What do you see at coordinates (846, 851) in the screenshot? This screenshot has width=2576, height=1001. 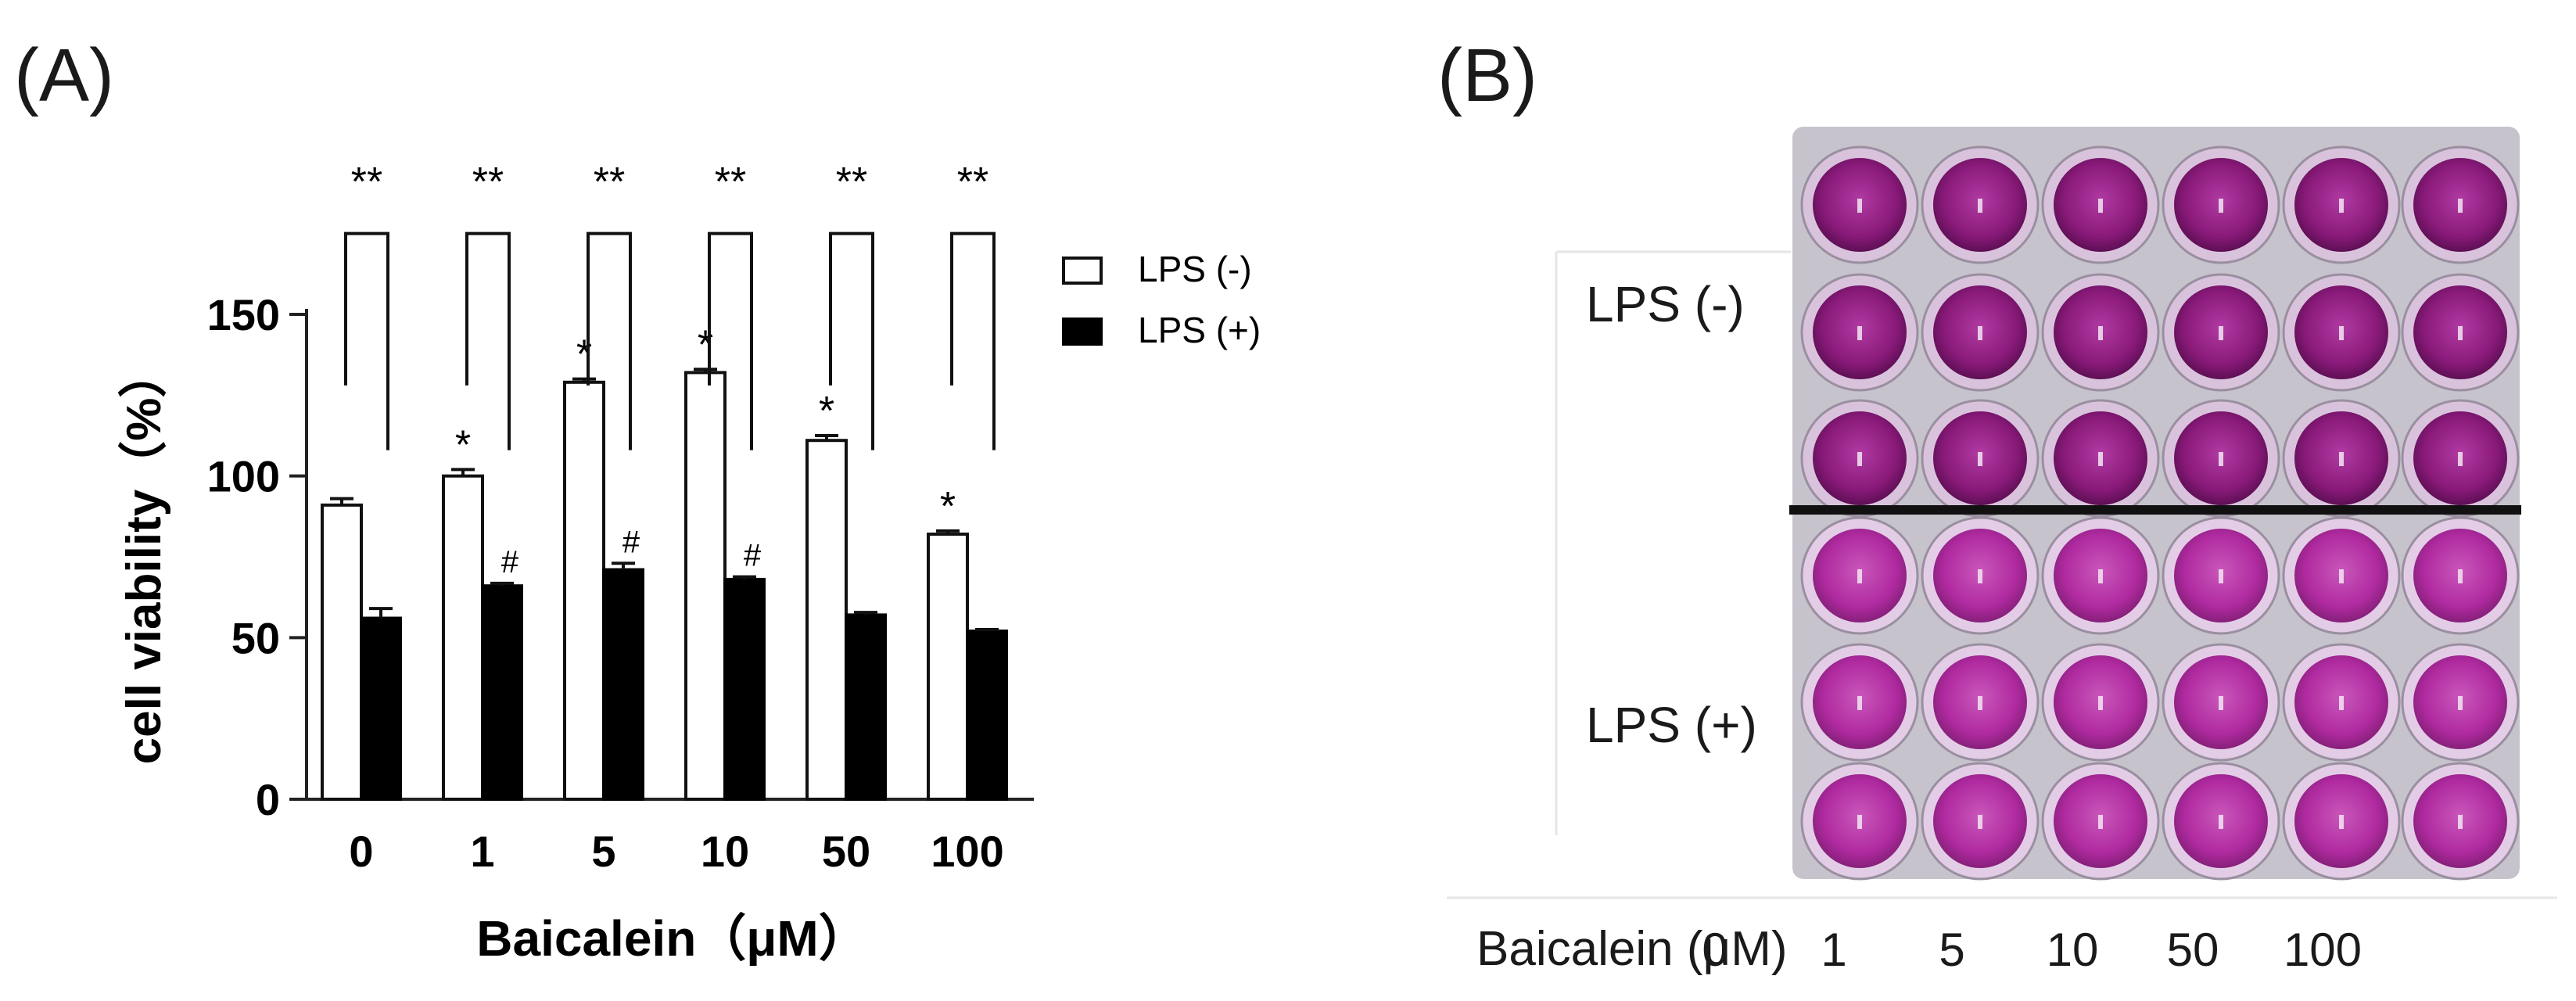 I see `x-tick-label: 50` at bounding box center [846, 851].